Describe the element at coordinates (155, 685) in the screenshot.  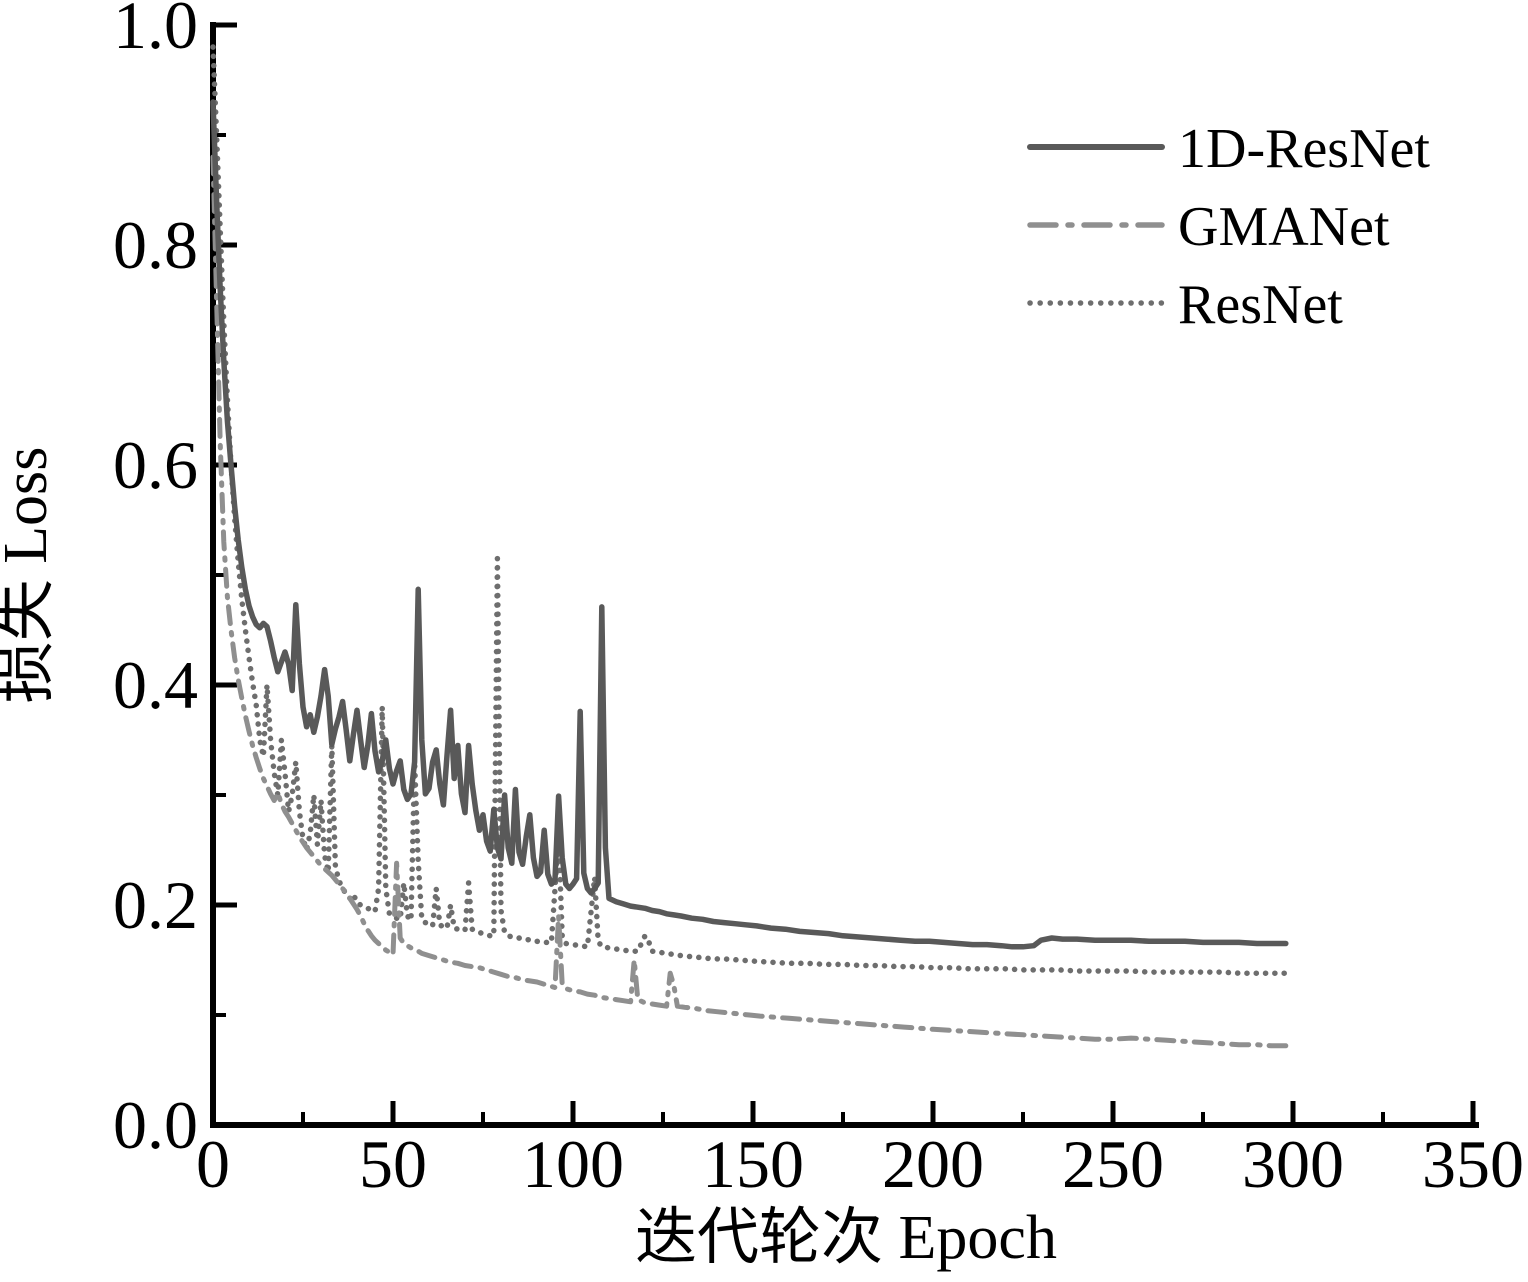
I see `y-tick-label: 0.4` at that location.